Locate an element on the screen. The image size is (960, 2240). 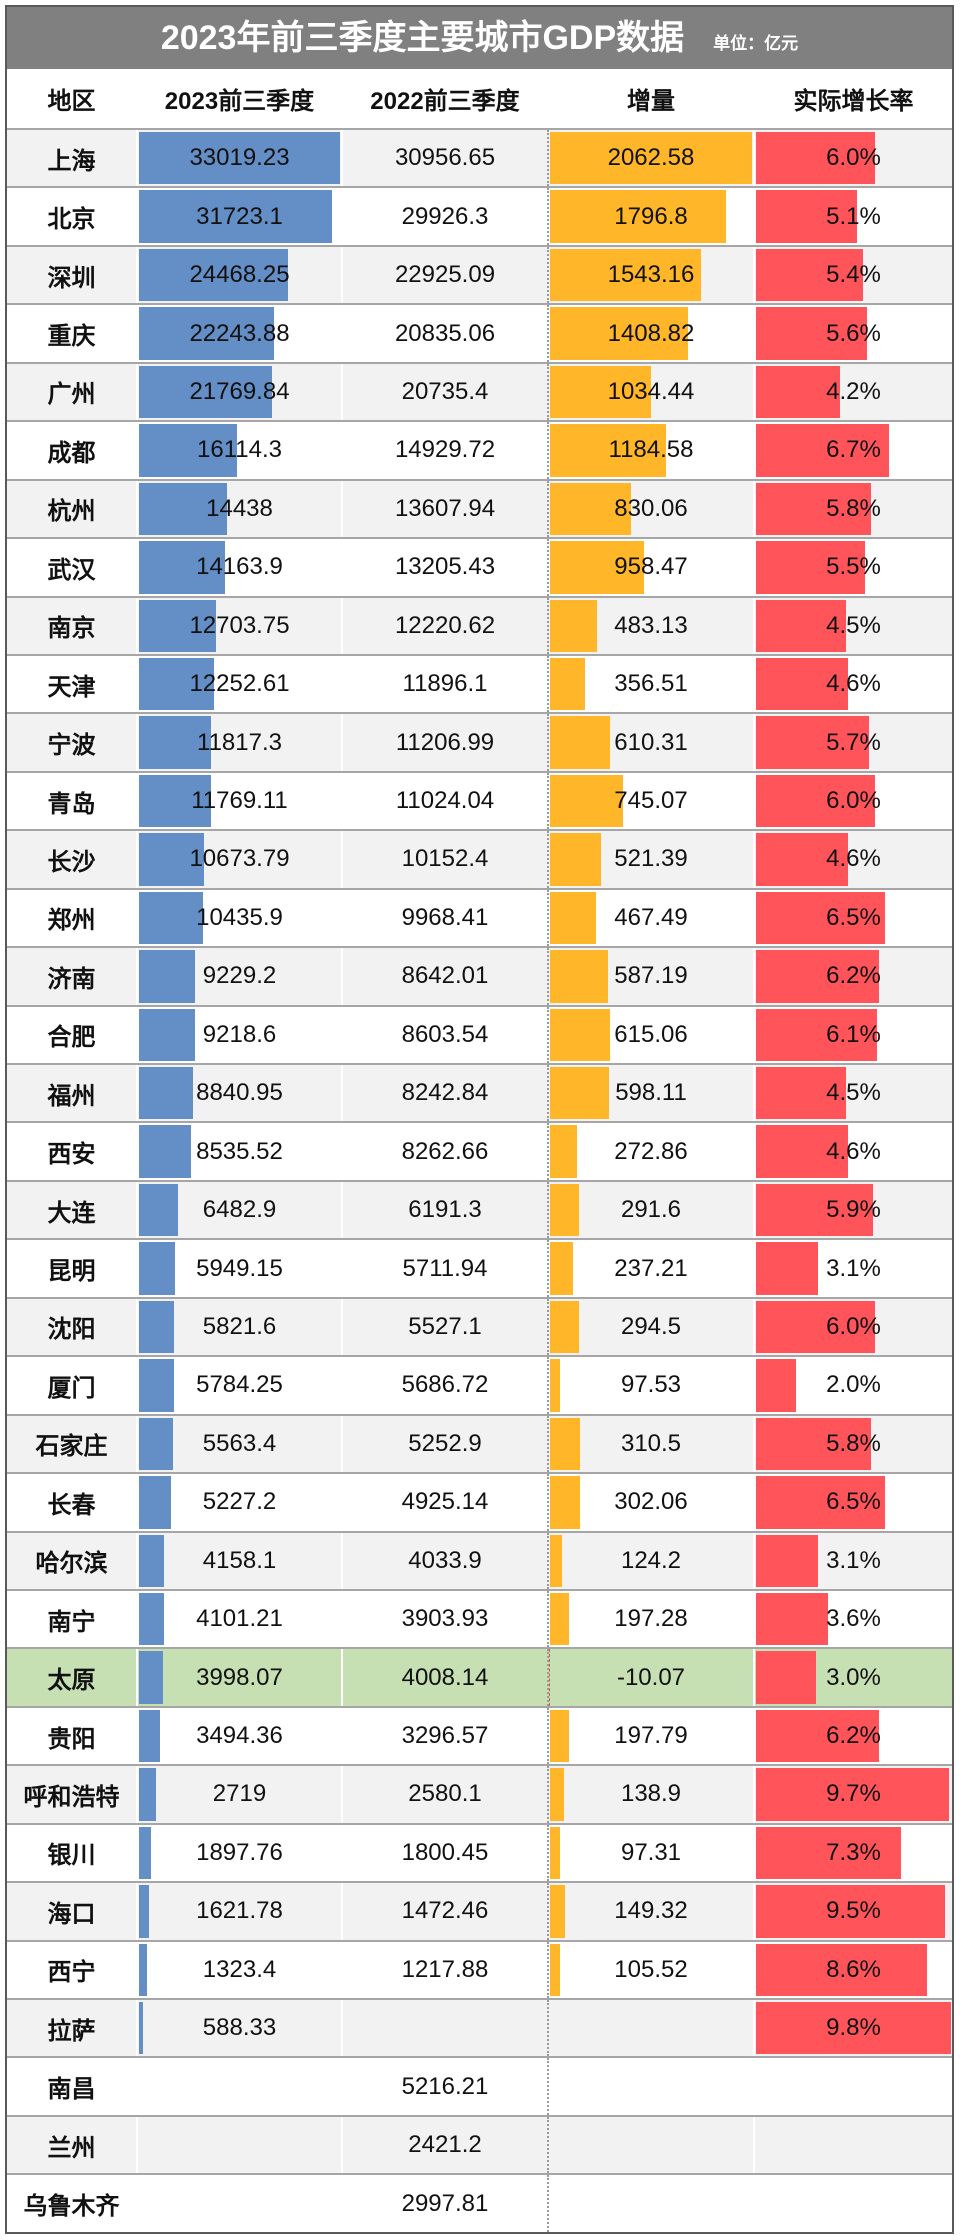
increase-value: 587.19 is located at coordinates (651, 976).